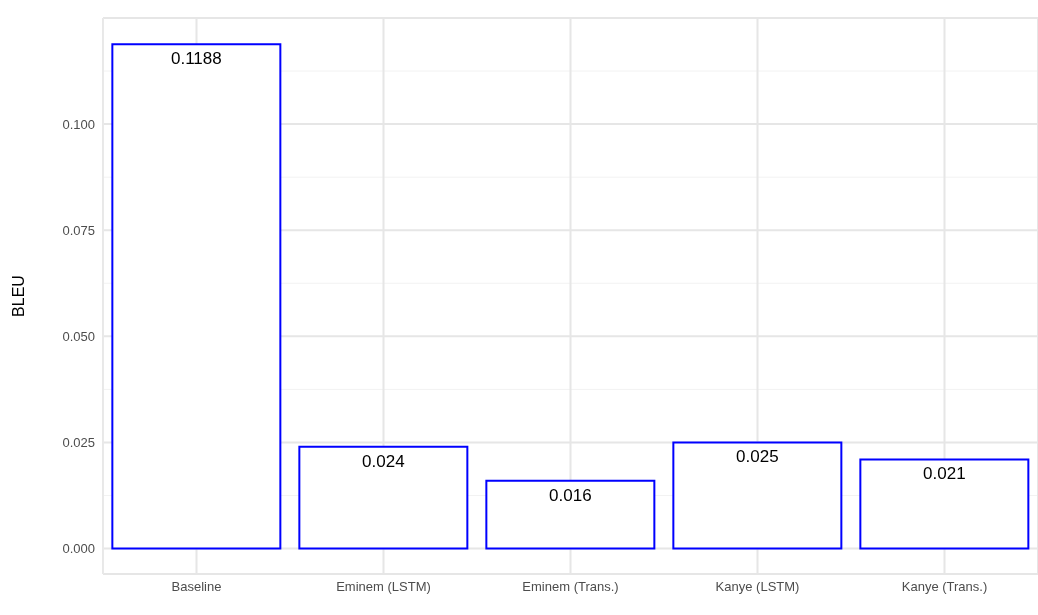 This screenshot has width=1038, height=615. I want to click on y-tick-label: 0.050, so click(78, 336).